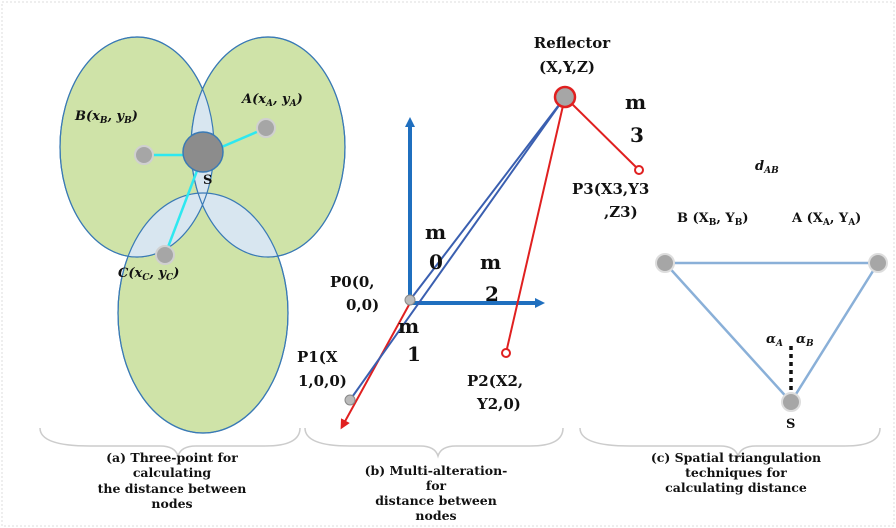  I want to click on caption-b-line4: nodes, so click(435, 515).